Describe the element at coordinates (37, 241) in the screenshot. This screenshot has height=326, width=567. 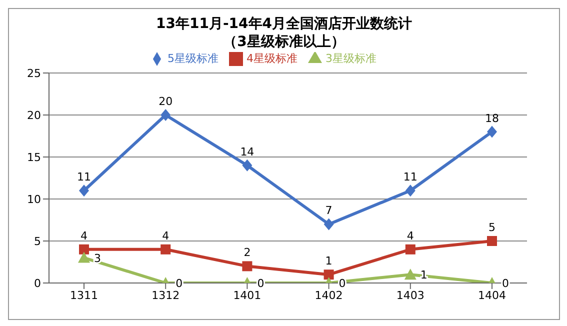
I see `y-tick-label: 5` at that location.